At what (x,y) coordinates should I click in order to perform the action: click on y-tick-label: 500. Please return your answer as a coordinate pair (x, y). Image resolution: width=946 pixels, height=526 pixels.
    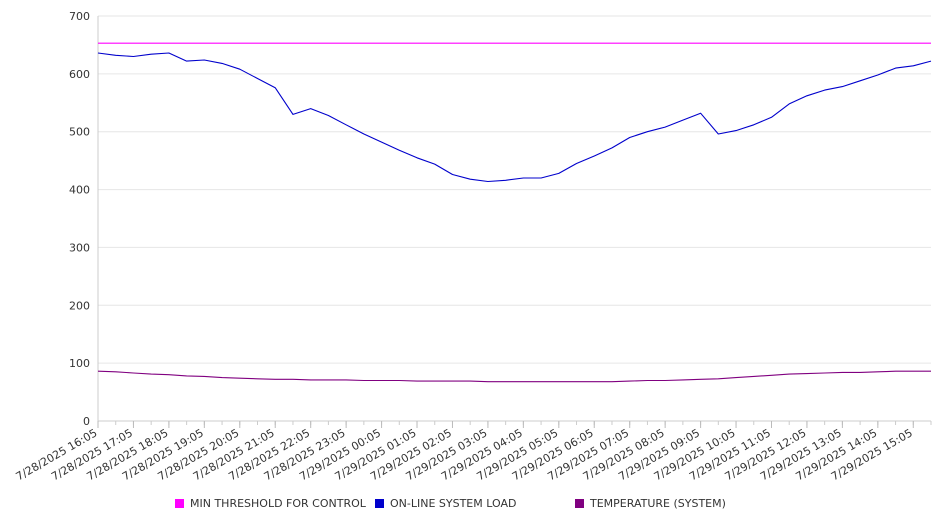
    Looking at the image, I should click on (79, 132).